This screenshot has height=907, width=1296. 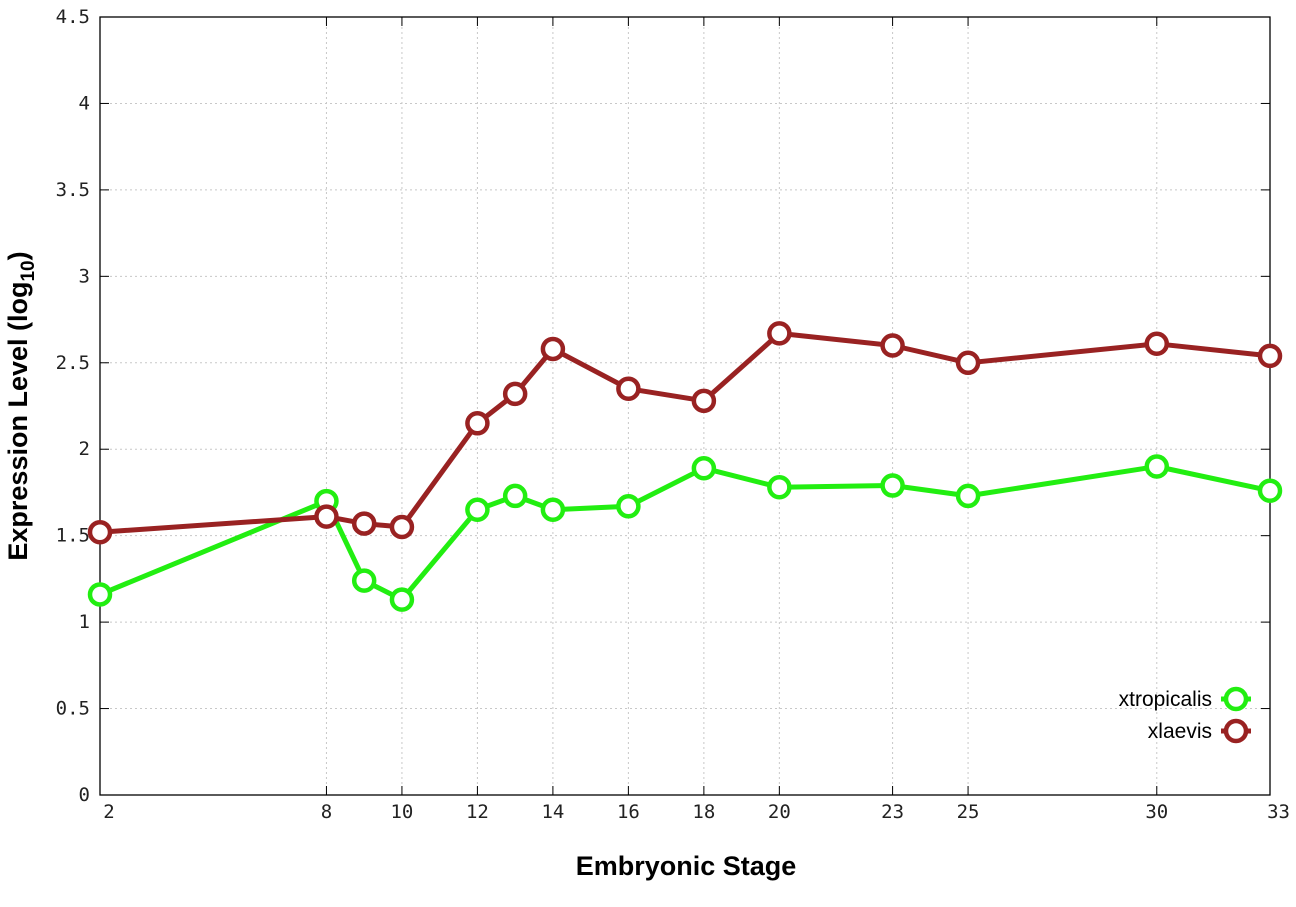 I want to click on y-tick-label: 4.5, so click(x=73, y=17).